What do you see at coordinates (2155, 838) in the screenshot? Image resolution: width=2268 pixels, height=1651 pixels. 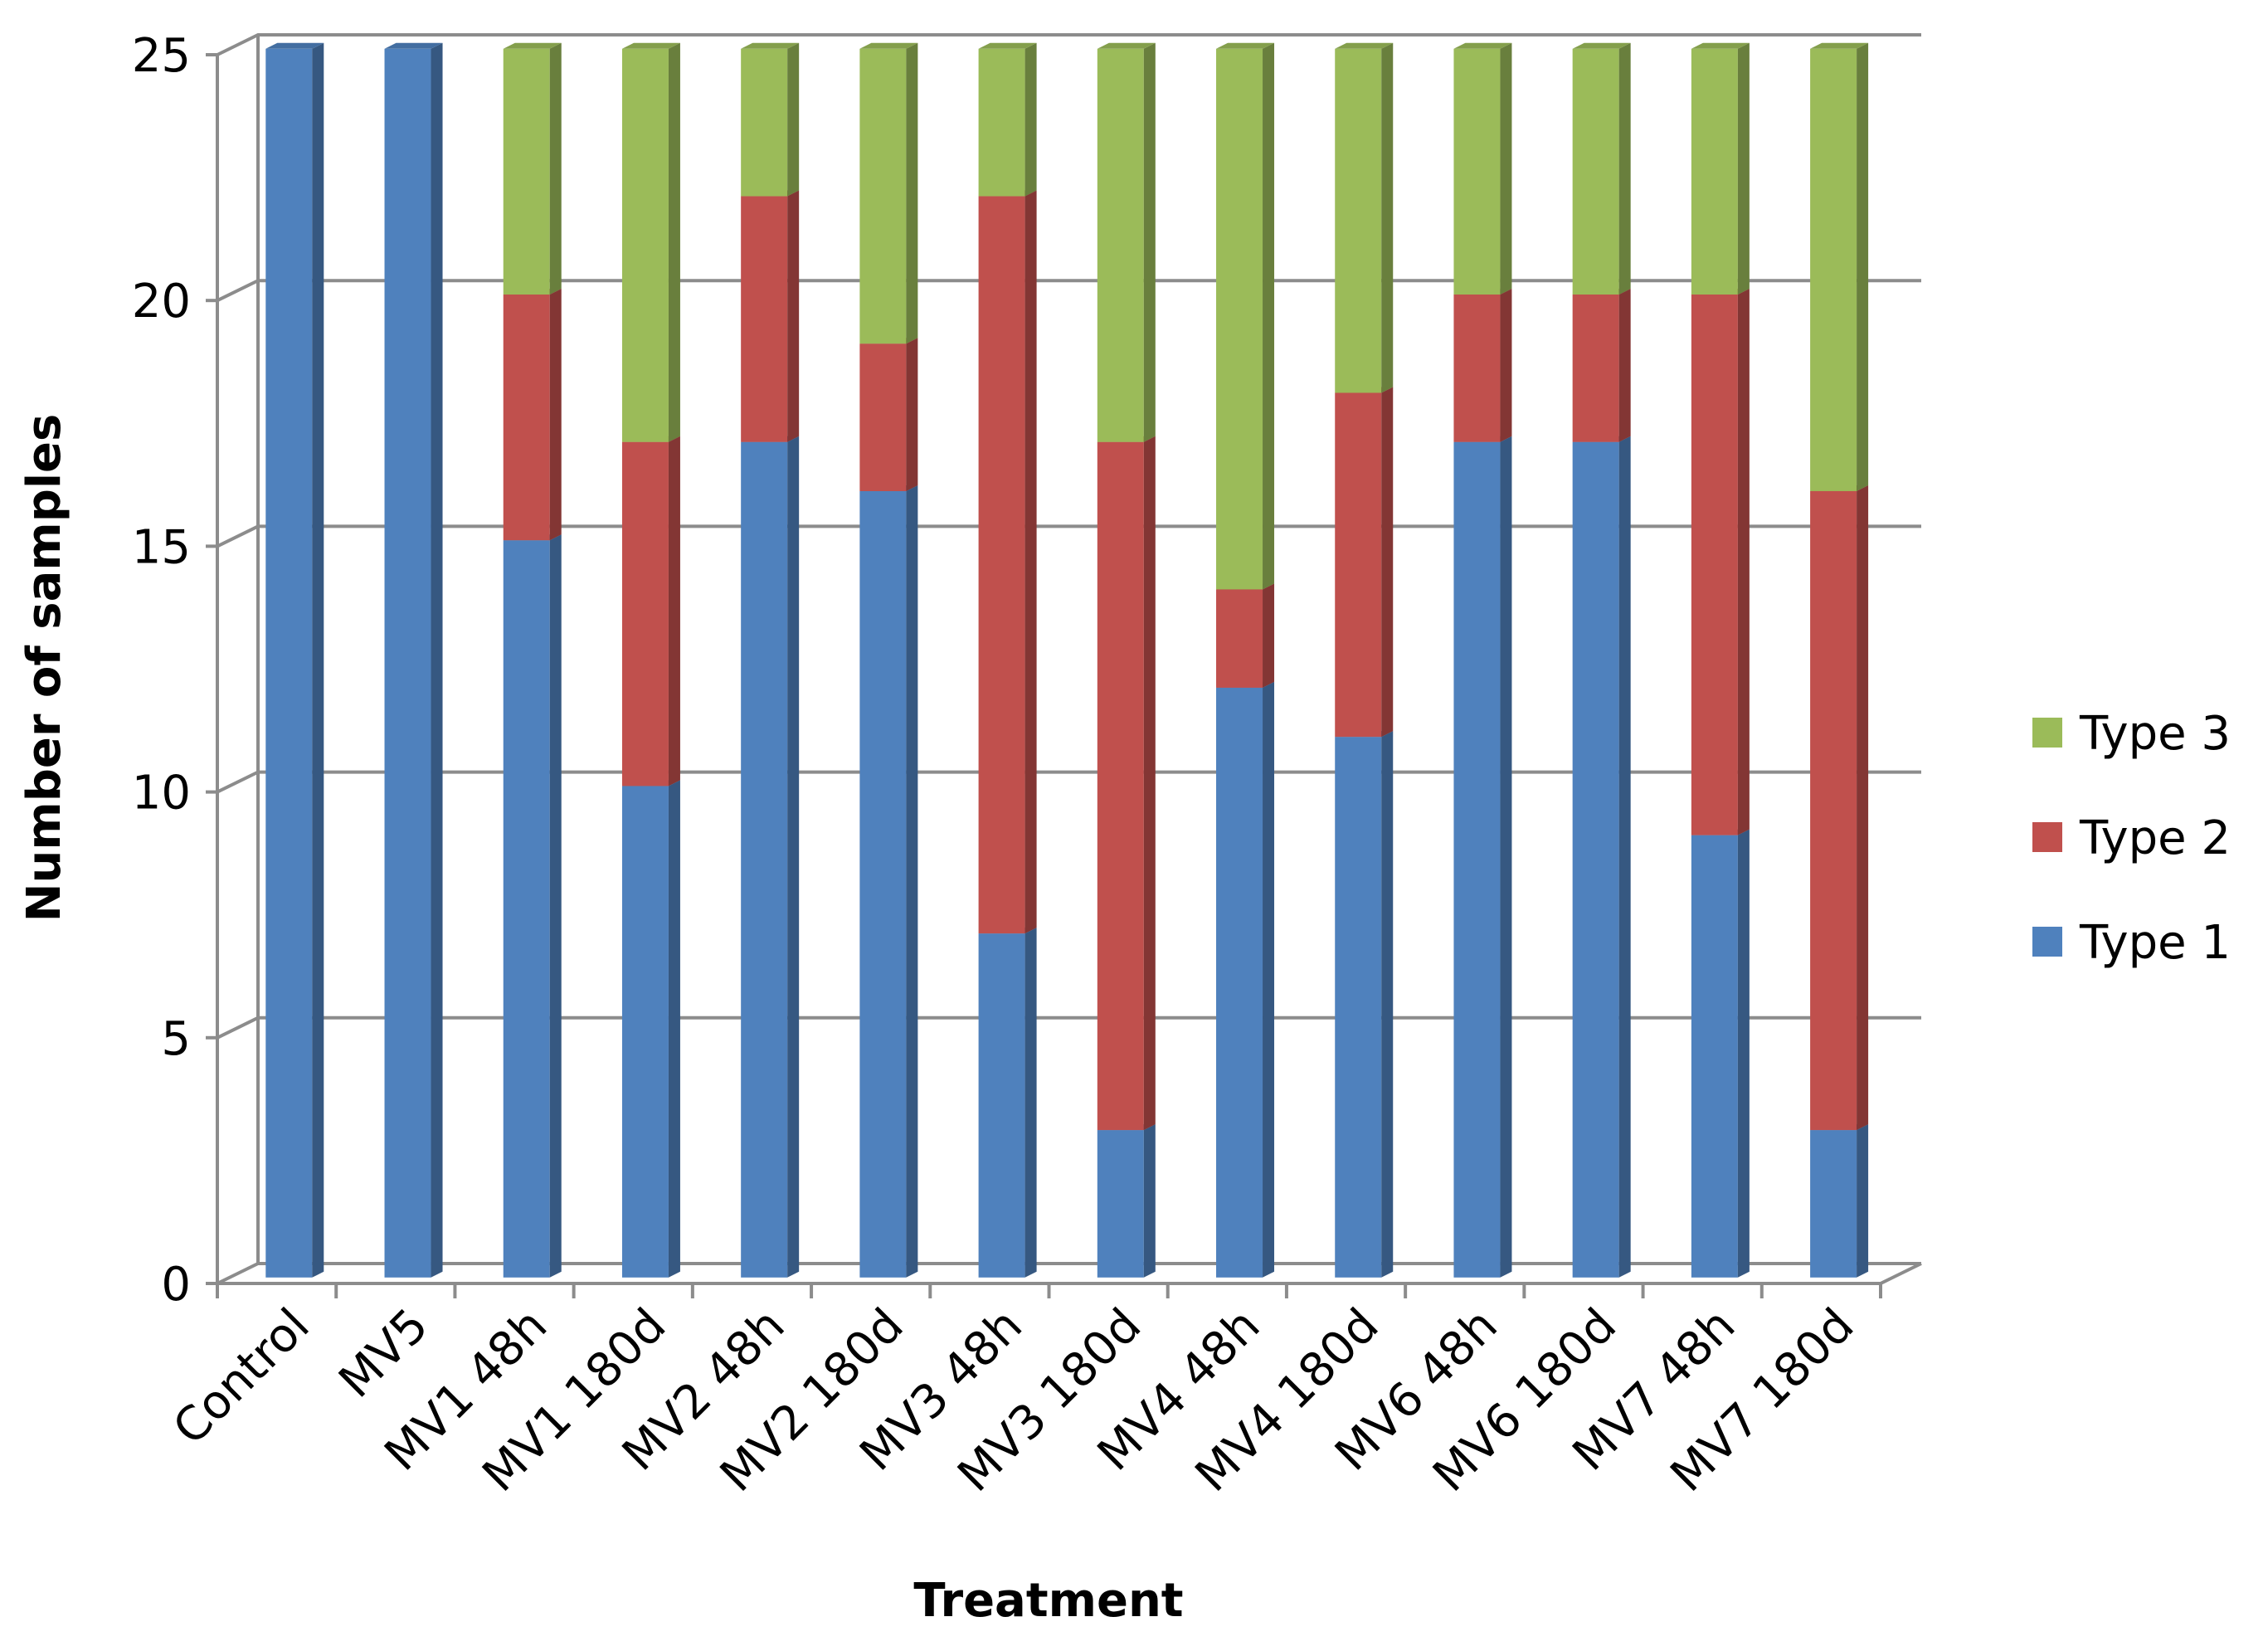 I see `legend-label: Type 2` at bounding box center [2155, 838].